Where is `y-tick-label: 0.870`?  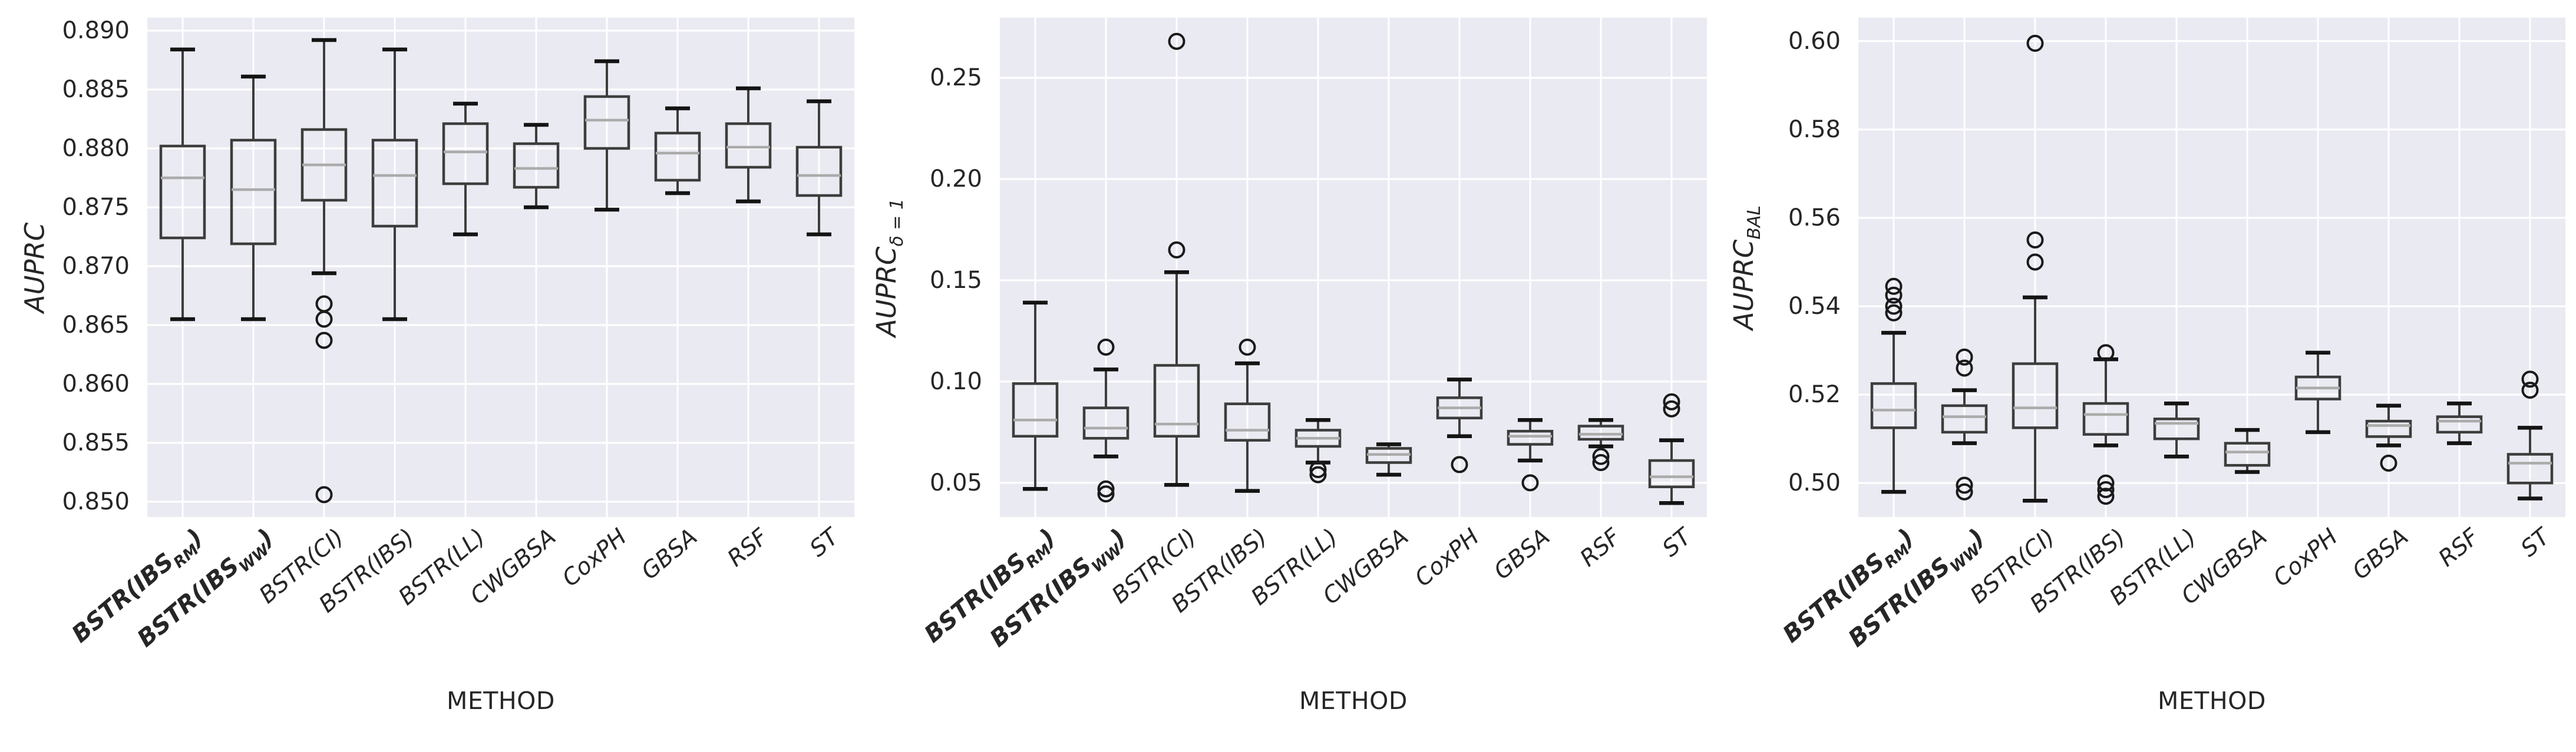 y-tick-label: 0.870 is located at coordinates (96, 266).